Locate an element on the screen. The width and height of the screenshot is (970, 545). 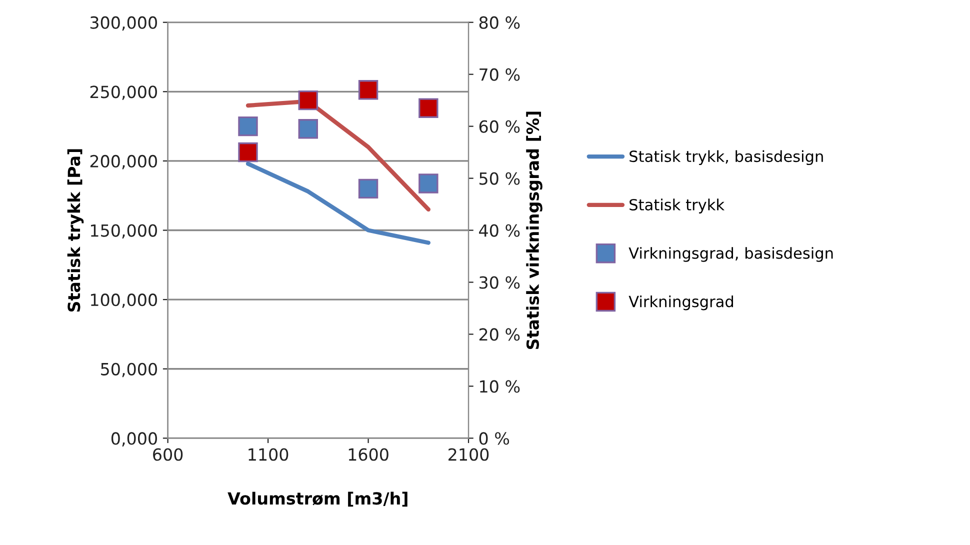
y-tick-label: 300,000 is located at coordinates (123, 23).